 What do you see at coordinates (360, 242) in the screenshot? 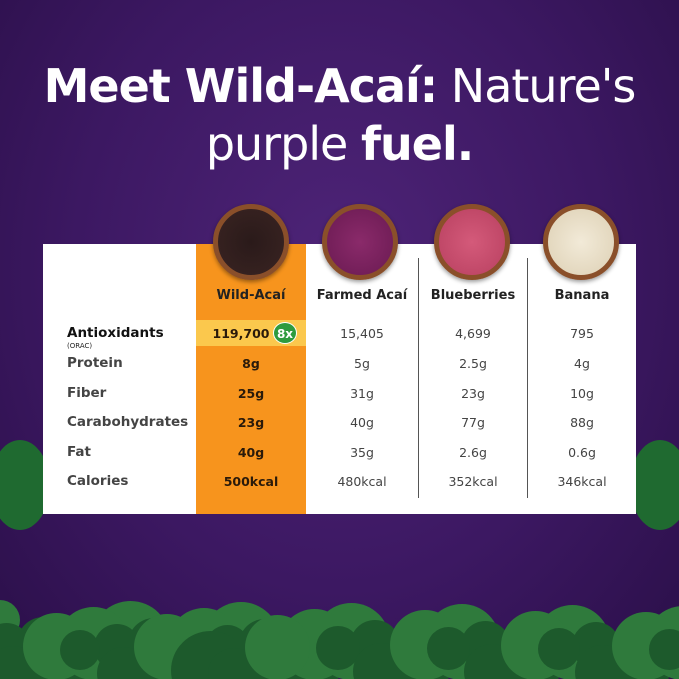
I see `farmed-acai-powder-bowl` at bounding box center [360, 242].